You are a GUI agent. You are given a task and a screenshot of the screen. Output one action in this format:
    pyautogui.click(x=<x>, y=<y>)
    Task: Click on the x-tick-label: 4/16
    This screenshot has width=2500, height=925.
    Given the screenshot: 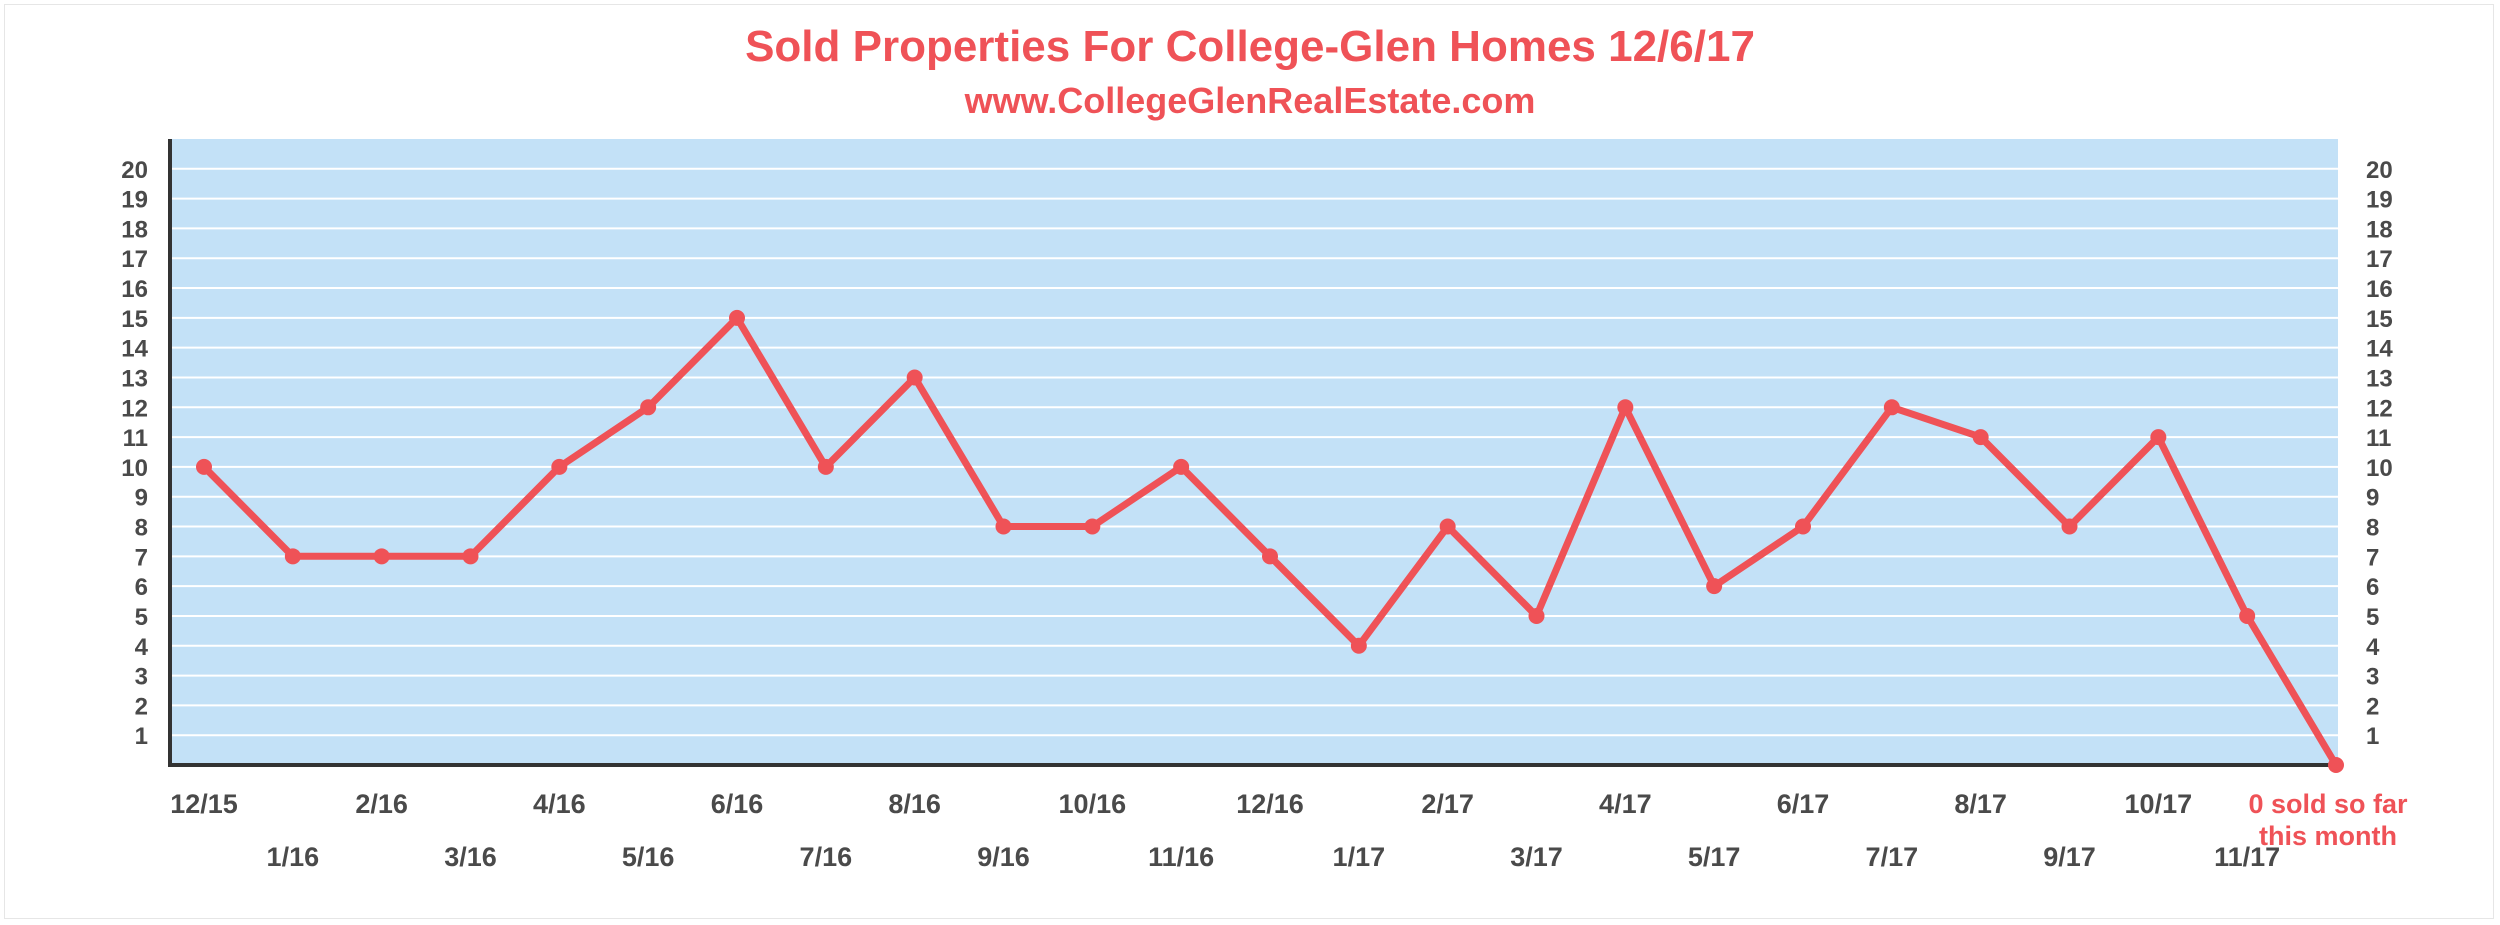 What is the action you would take?
    pyautogui.click(x=559, y=804)
    